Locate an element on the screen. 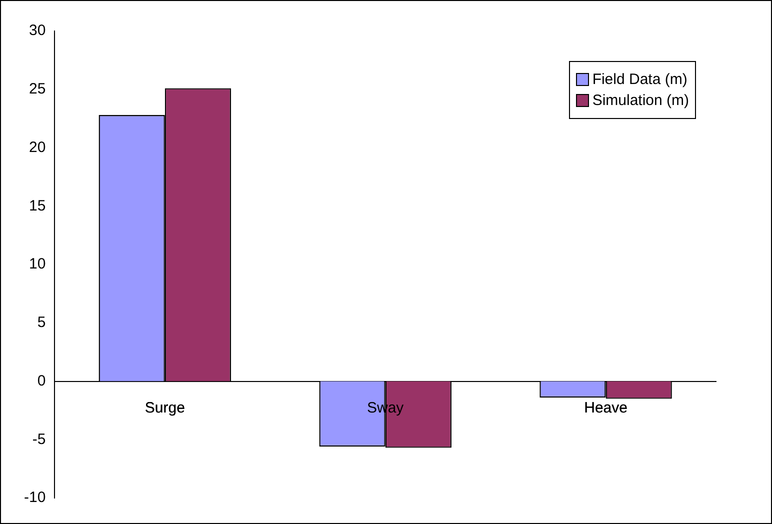 This screenshot has height=524, width=772. y-tick-label: 15 is located at coordinates (37, 205).